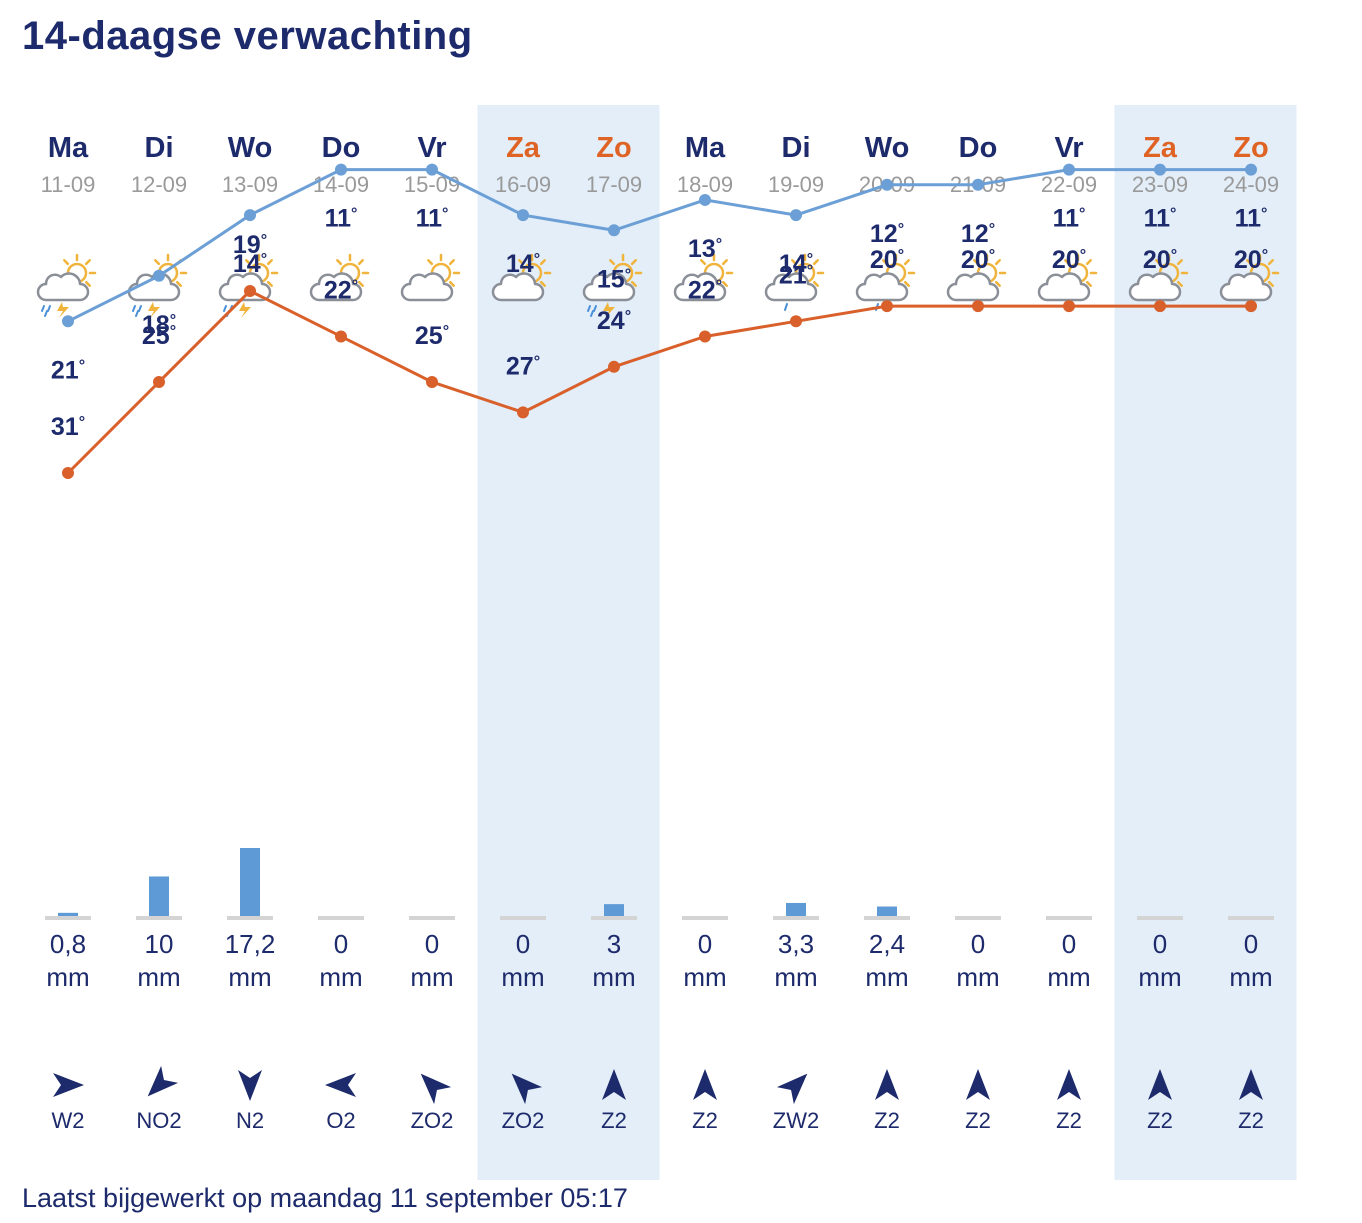 This screenshot has width=1362, height=1223. Describe the element at coordinates (247, 36) in the screenshot. I see `page-title: 14-daagse verwachting` at that location.